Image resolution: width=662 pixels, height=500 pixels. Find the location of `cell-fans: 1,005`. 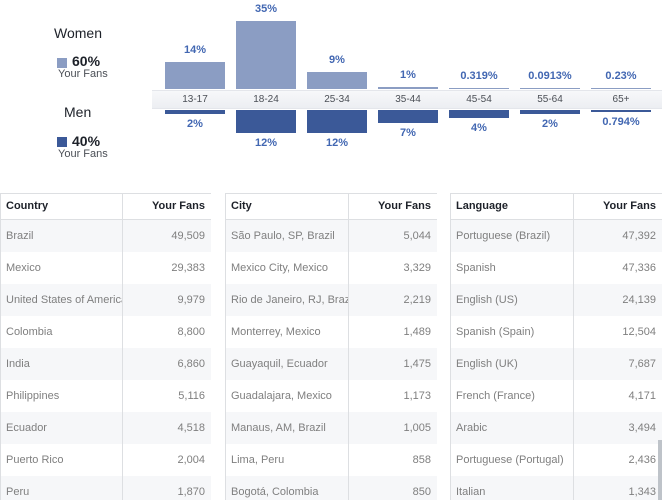

cell-fans: 1,005 is located at coordinates (417, 428).